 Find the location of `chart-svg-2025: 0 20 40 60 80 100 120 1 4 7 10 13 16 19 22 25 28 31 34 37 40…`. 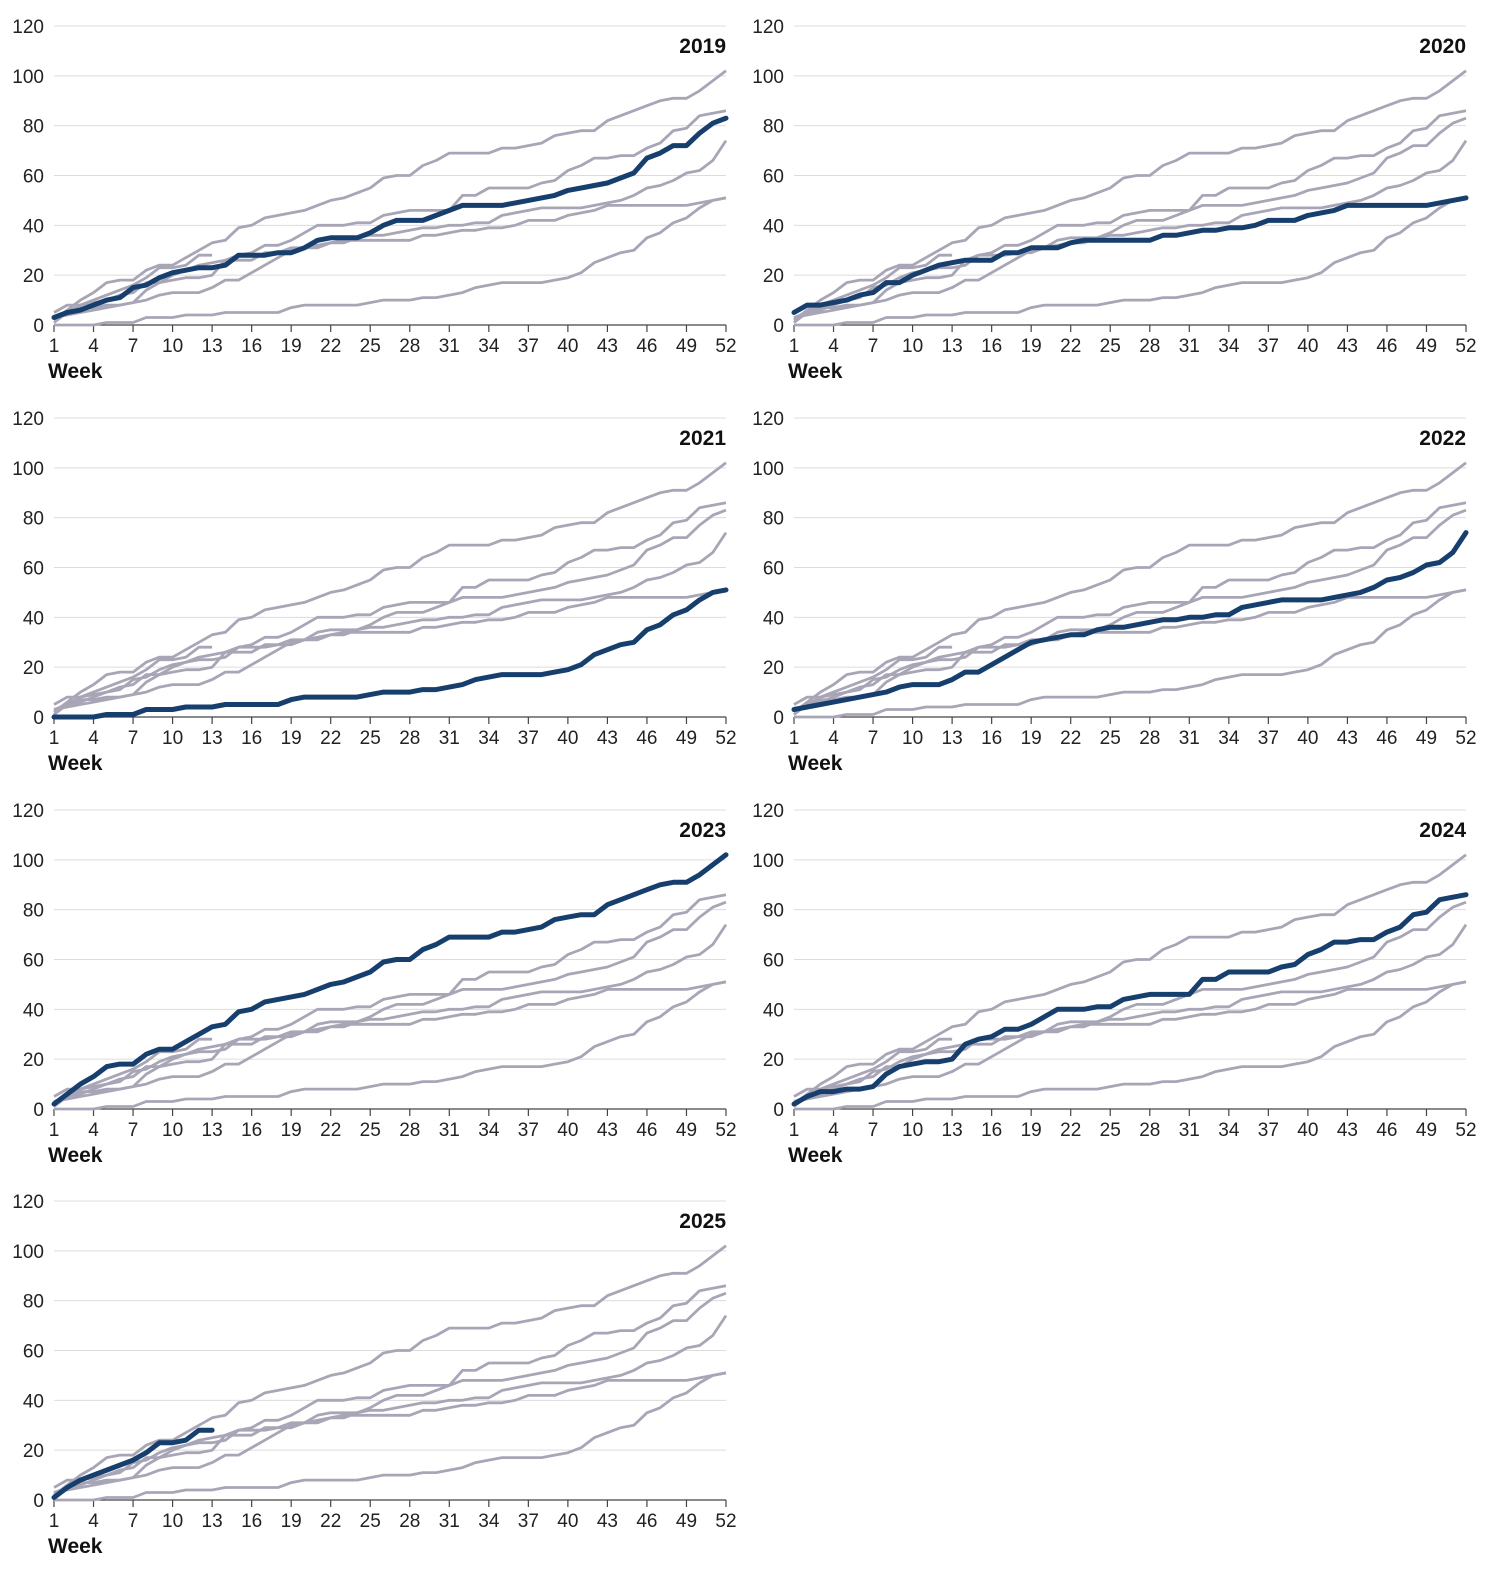

chart-svg-2025: 0 20 40 60 80 100 120 1 4 7 10 13 16 19 22 25 28 31 34 37 40… is located at coordinates (374, 1375).